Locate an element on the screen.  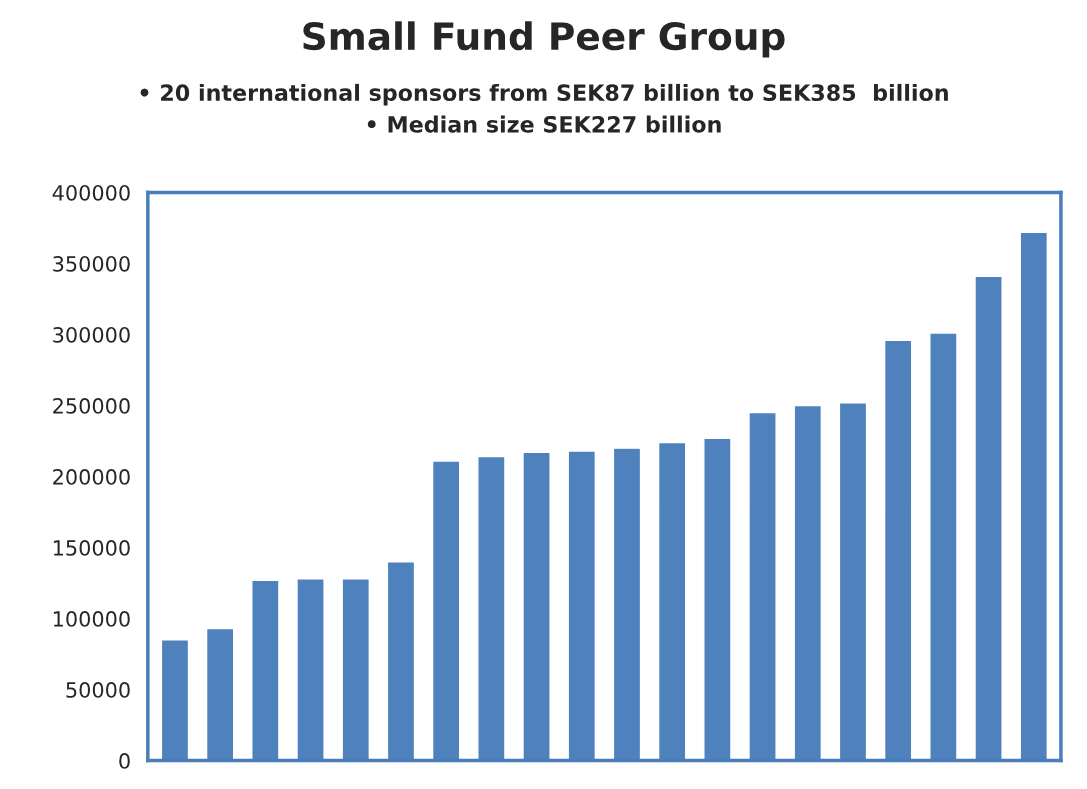
y-tick-label: 200000 is located at coordinates (91, 477).